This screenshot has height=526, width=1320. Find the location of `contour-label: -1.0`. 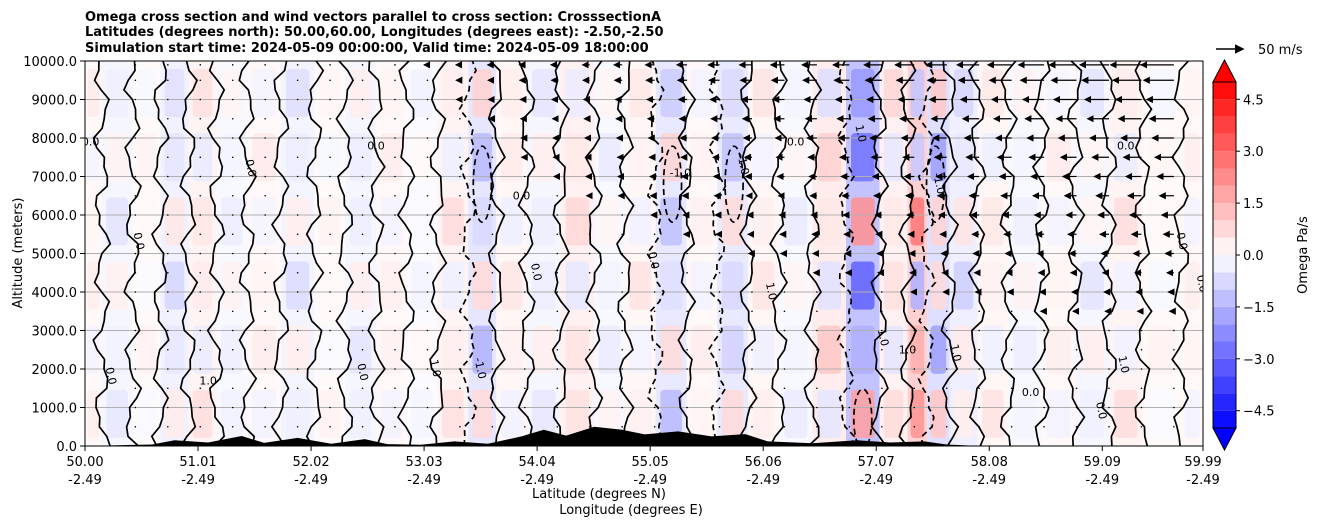

contour-label: -1.0 is located at coordinates (743, 164).